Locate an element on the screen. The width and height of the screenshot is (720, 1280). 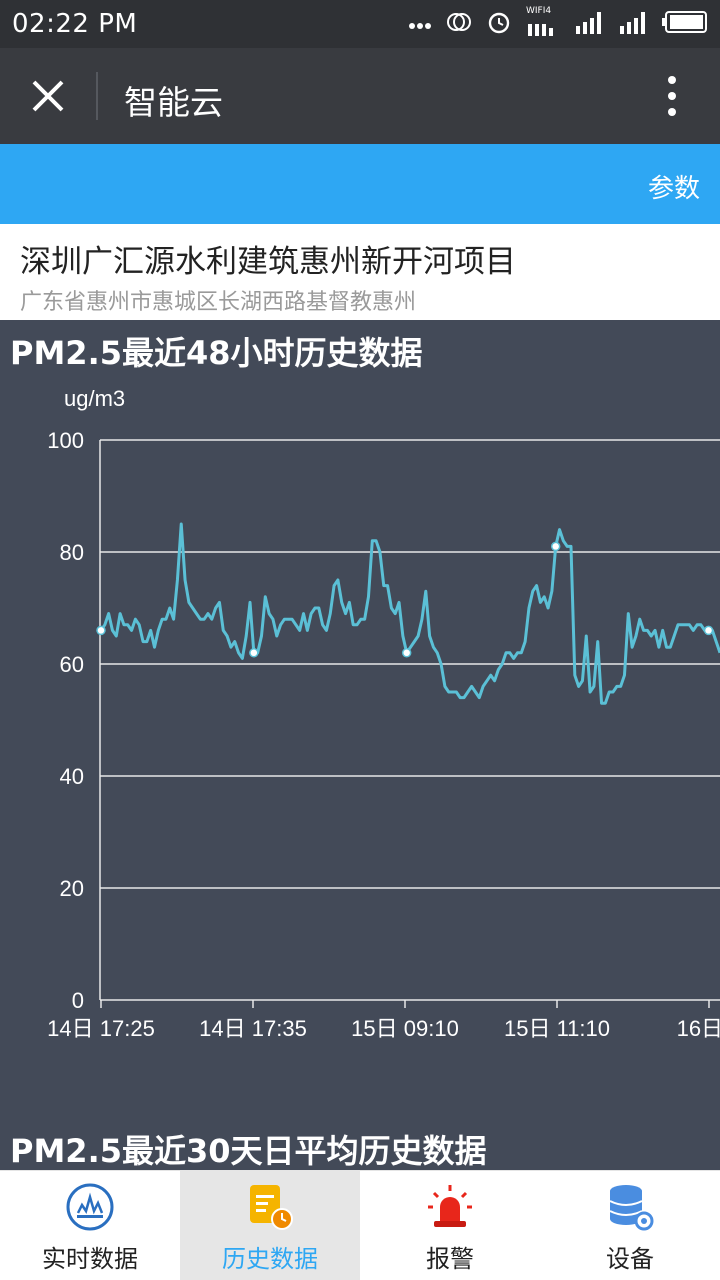
nav-history: 历史数据 is located at coordinates (270, 1225).